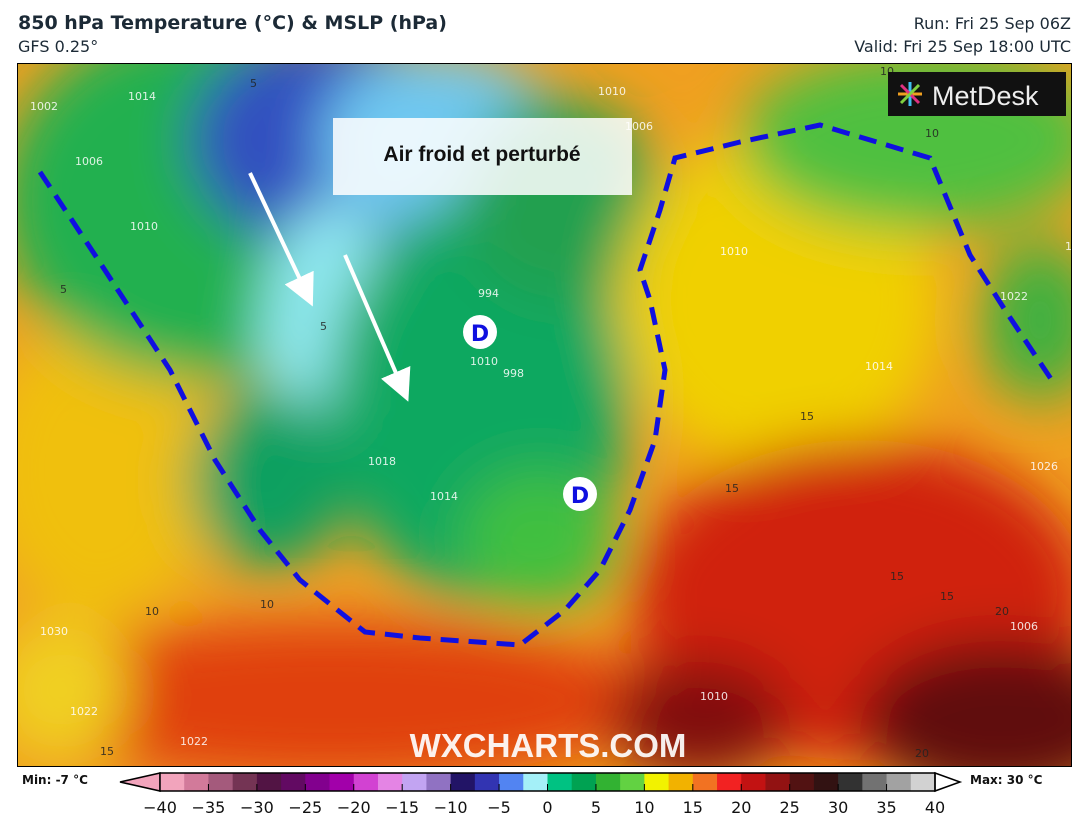  What do you see at coordinates (790, 807) in the screenshot?
I see `colorbar-tick-label: 25` at bounding box center [790, 807].